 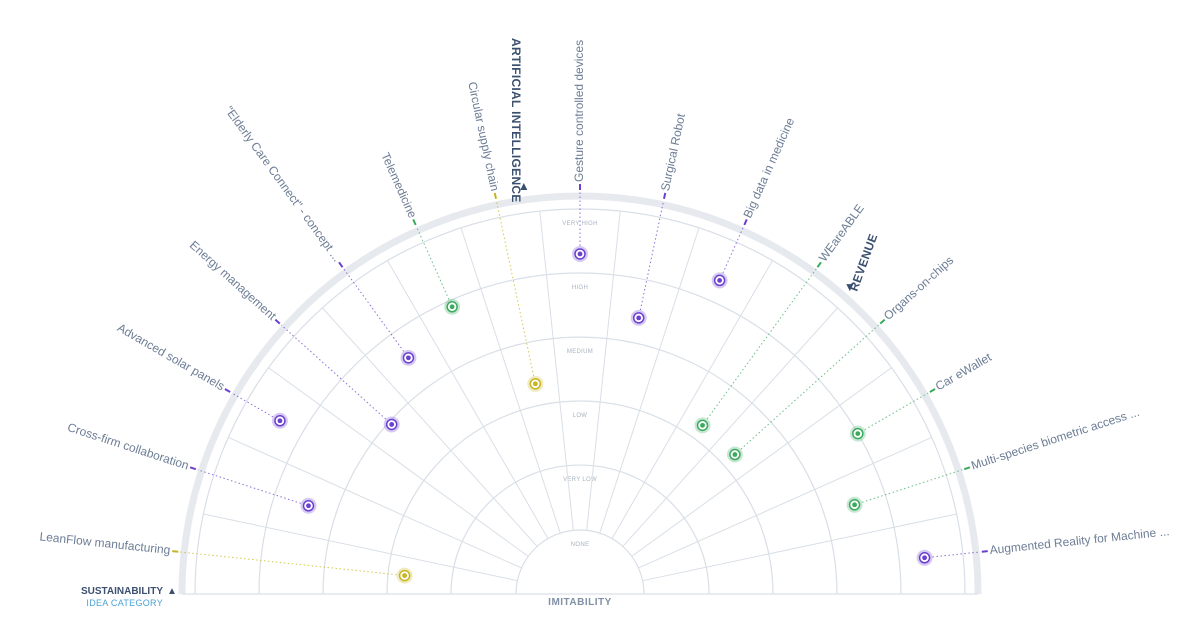 What do you see at coordinates (398, 185) in the screenshot?
I see `idea-label: Telemedicine` at bounding box center [398, 185].